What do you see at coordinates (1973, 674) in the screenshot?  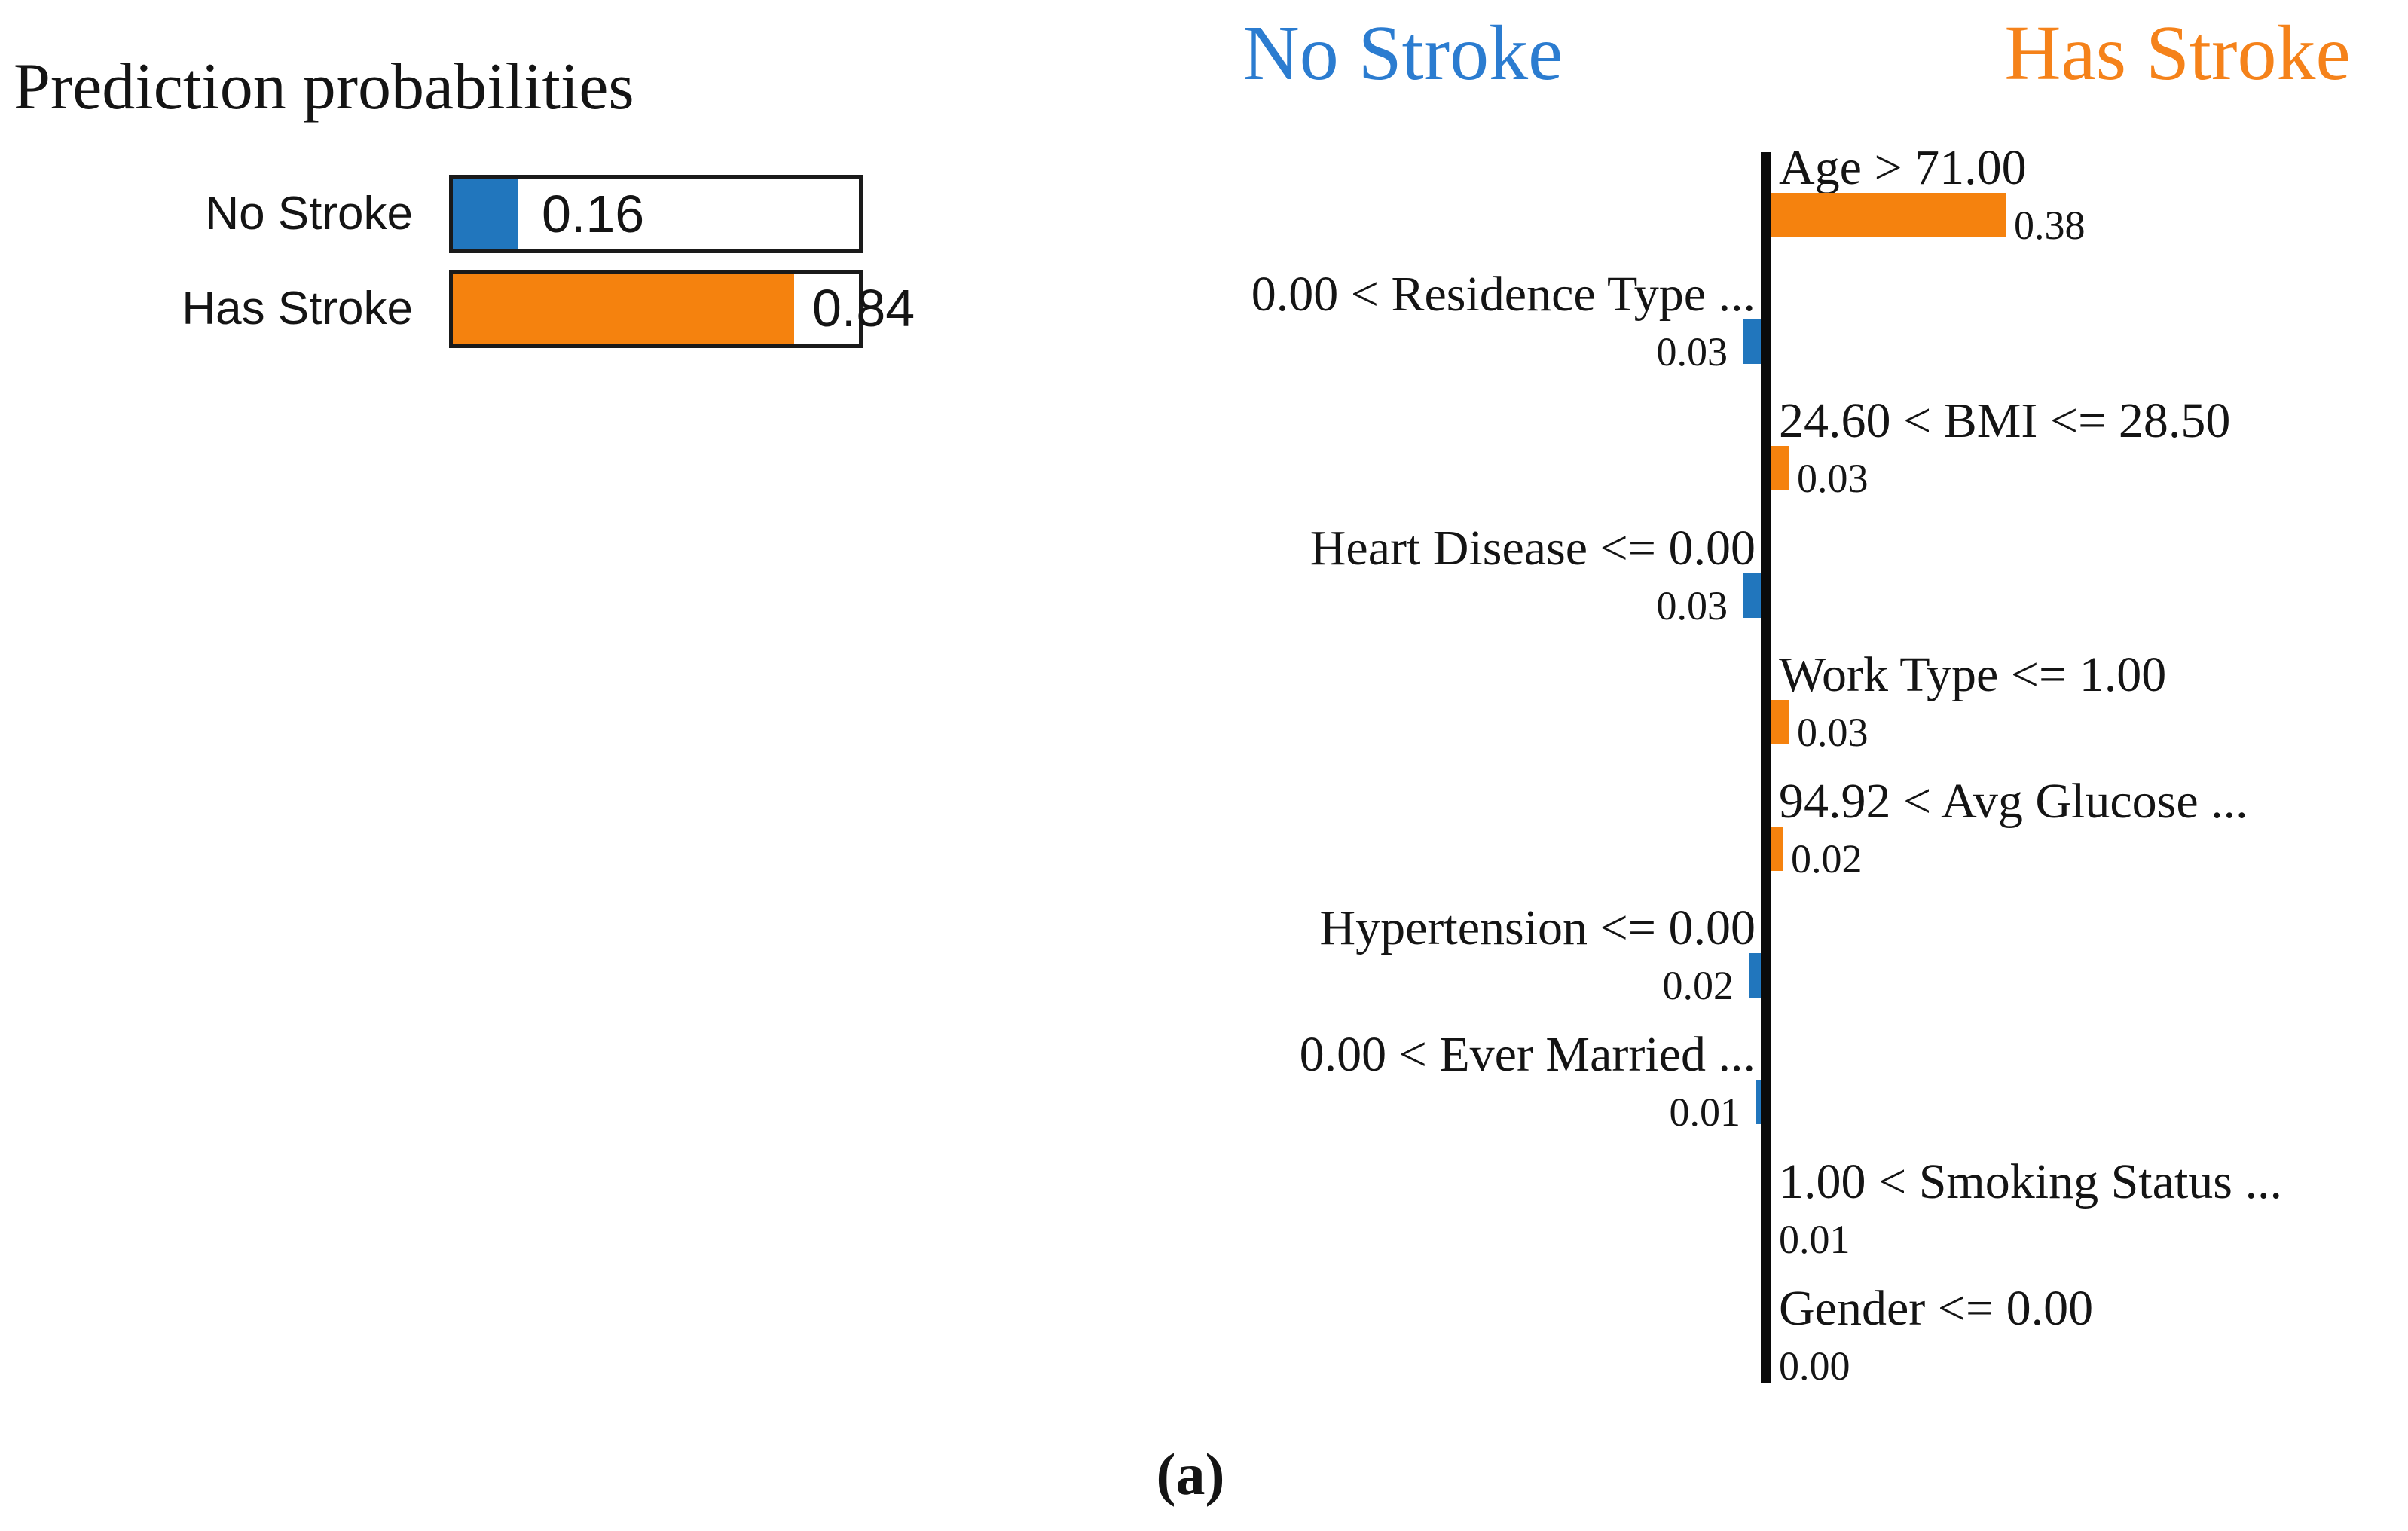 I see `feature-label: Work Type <= 1.00` at bounding box center [1973, 674].